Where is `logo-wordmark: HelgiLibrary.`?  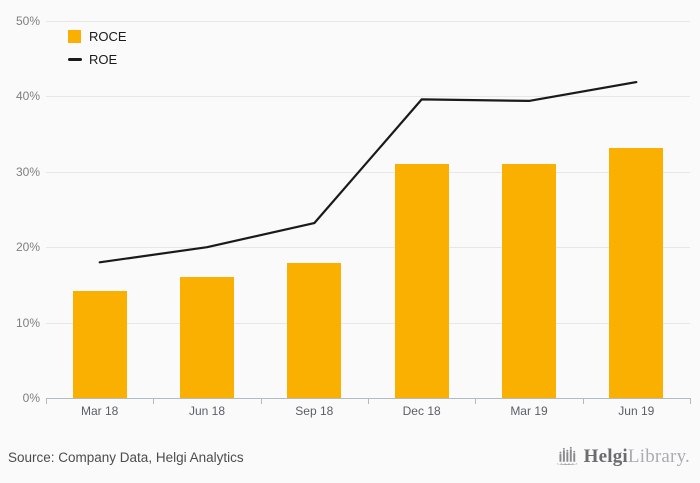
logo-wordmark: HelgiLibrary. is located at coordinates (637, 457).